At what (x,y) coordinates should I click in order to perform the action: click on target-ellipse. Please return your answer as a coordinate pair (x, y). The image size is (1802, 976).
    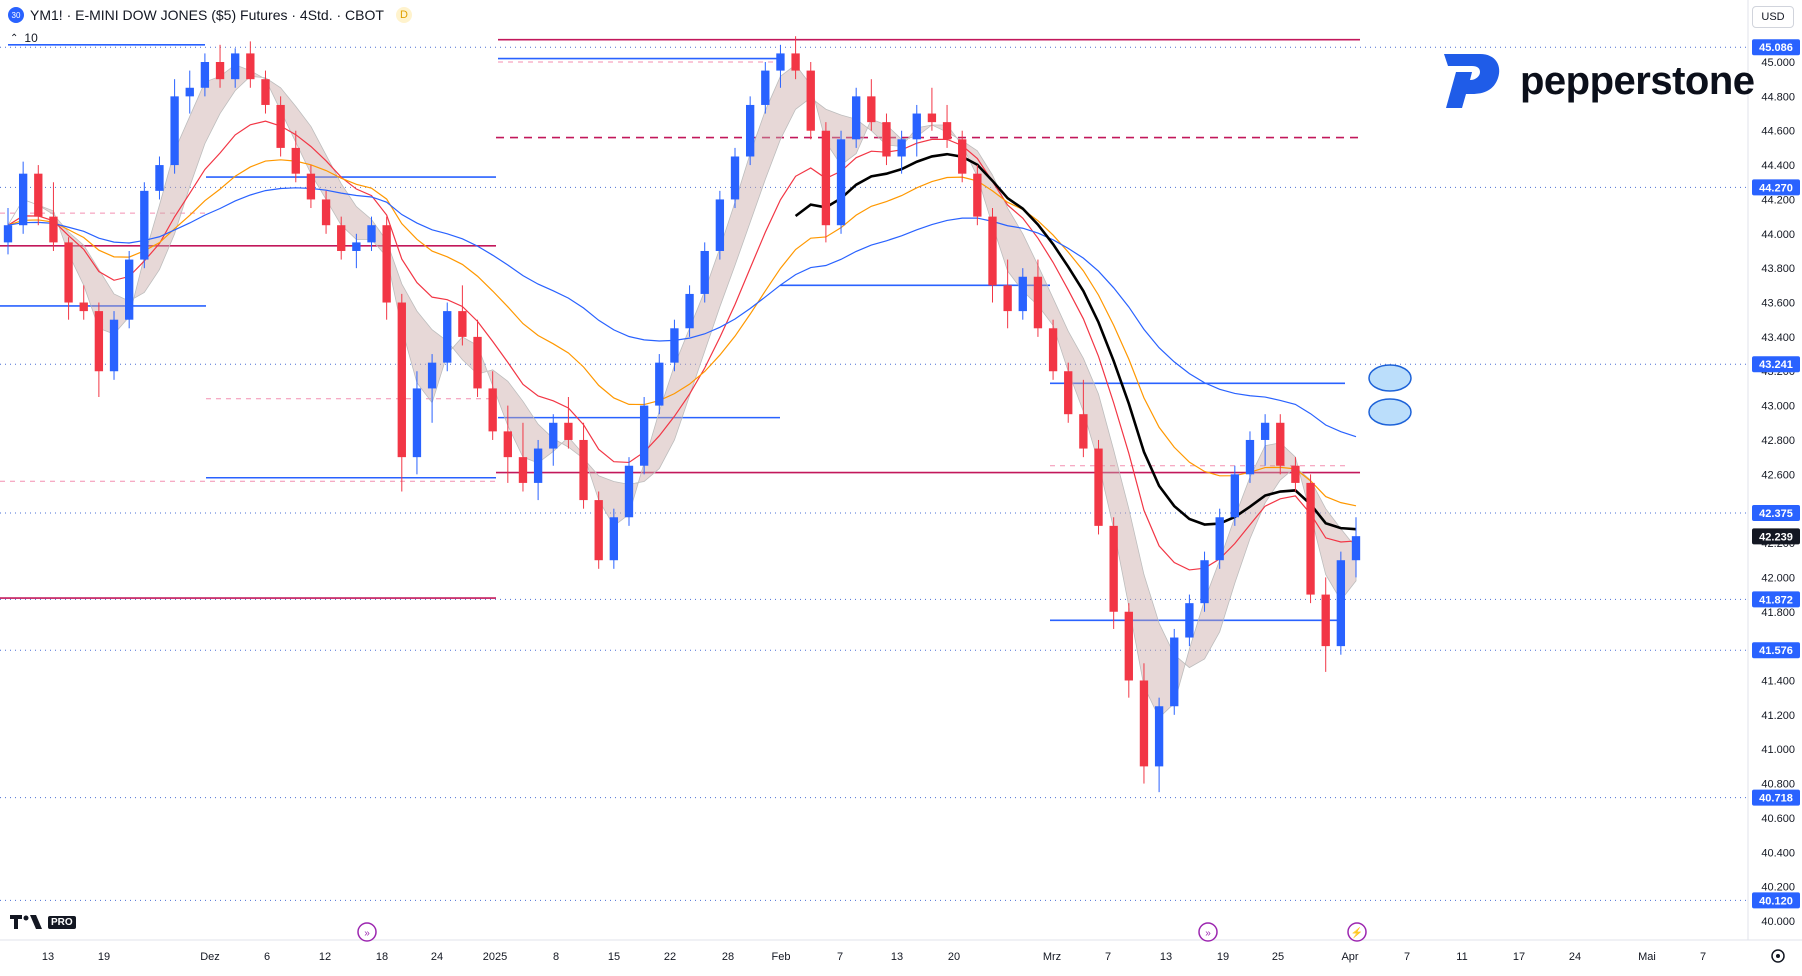
    Looking at the image, I should click on (1390, 378).